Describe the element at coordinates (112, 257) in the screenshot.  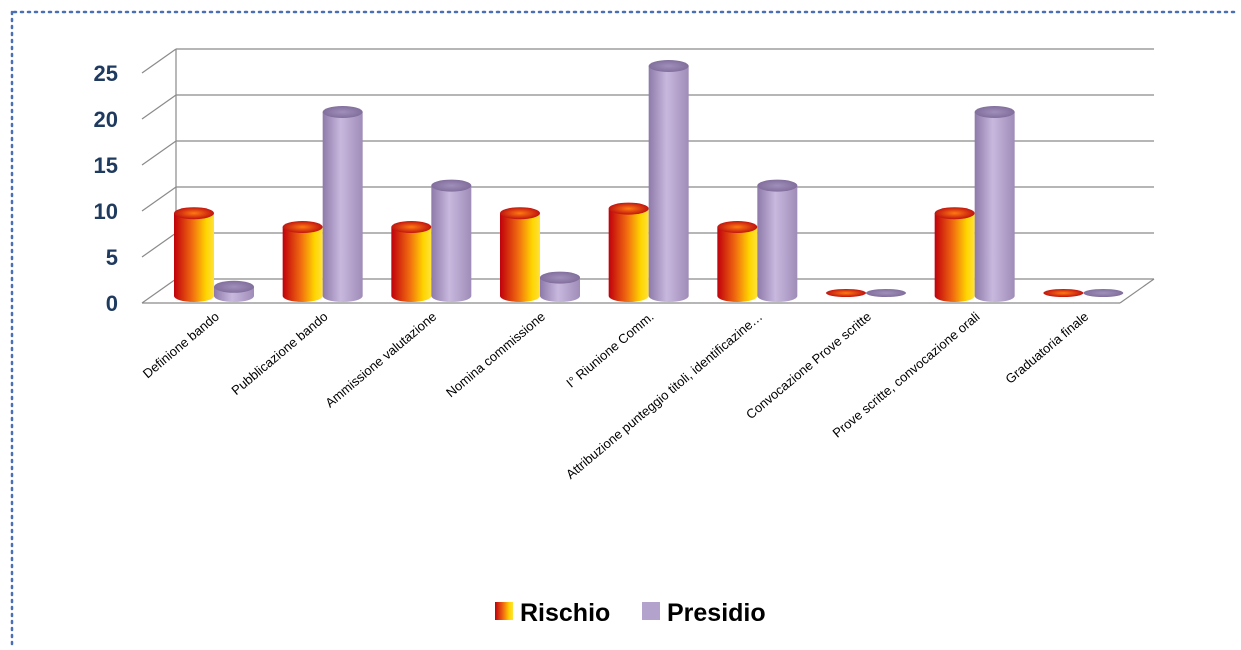
I see `y-tick-label: 5` at that location.